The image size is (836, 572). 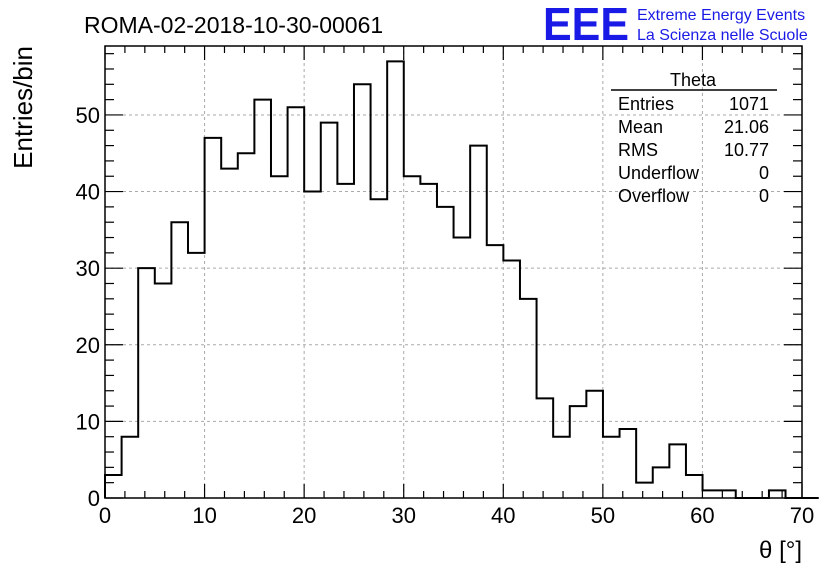 What do you see at coordinates (640, 127) in the screenshot?
I see `stats-label-mean: Mean` at bounding box center [640, 127].